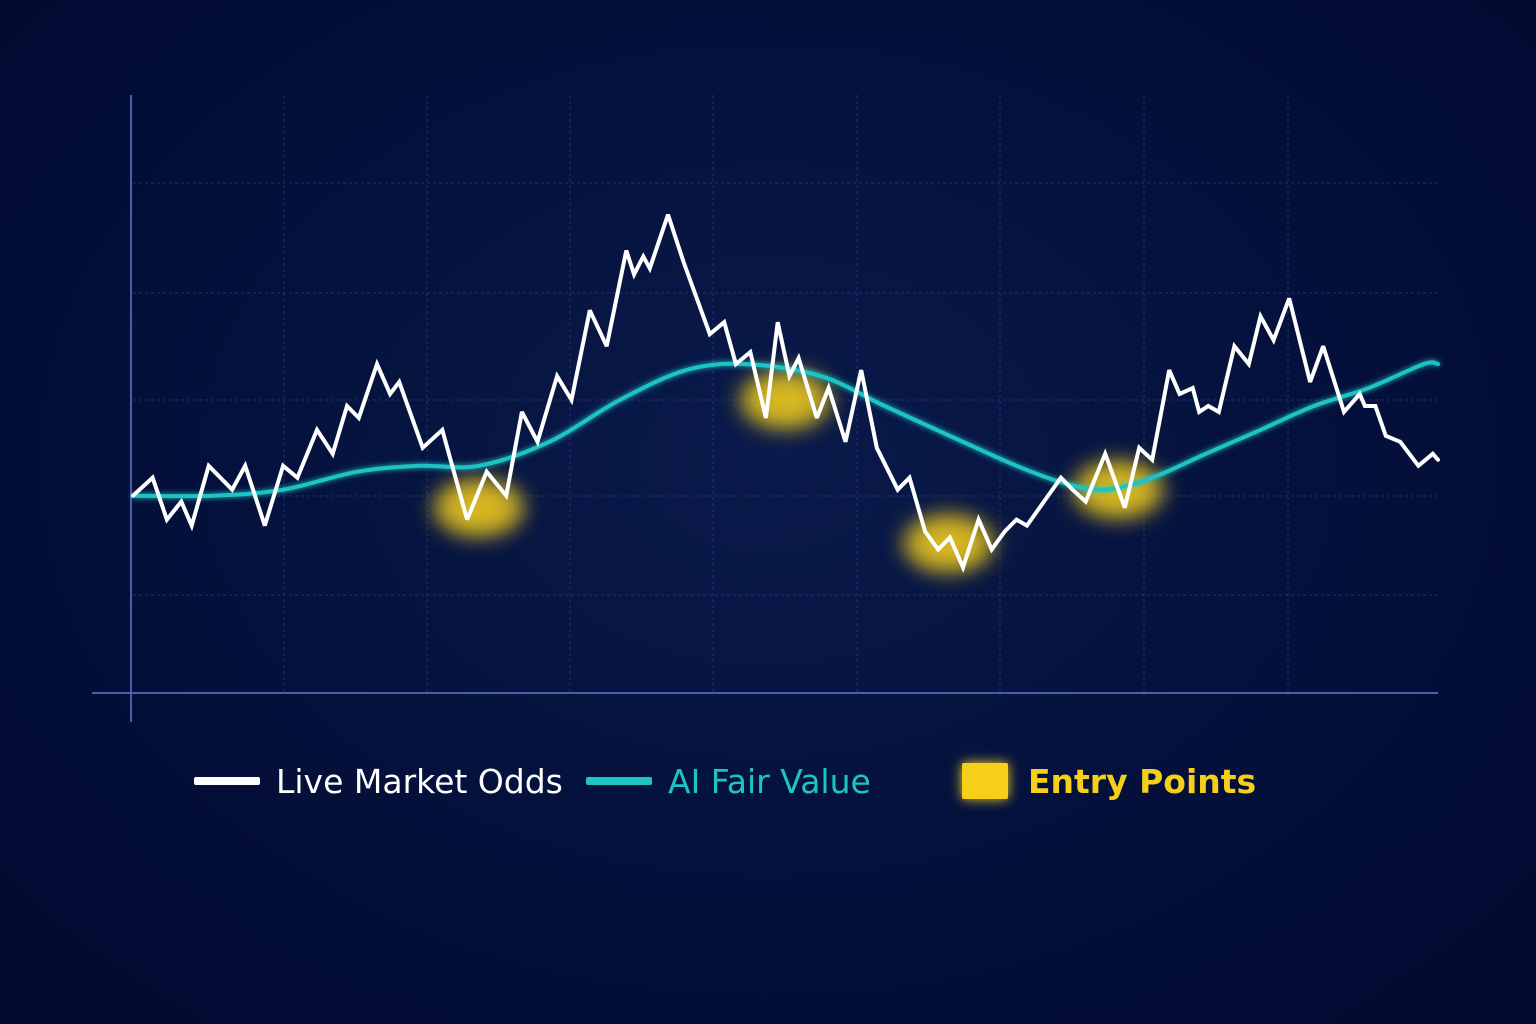 The width and height of the screenshot is (1536, 1024). I want to click on legend-label-market: Live Market Odds, so click(419, 781).